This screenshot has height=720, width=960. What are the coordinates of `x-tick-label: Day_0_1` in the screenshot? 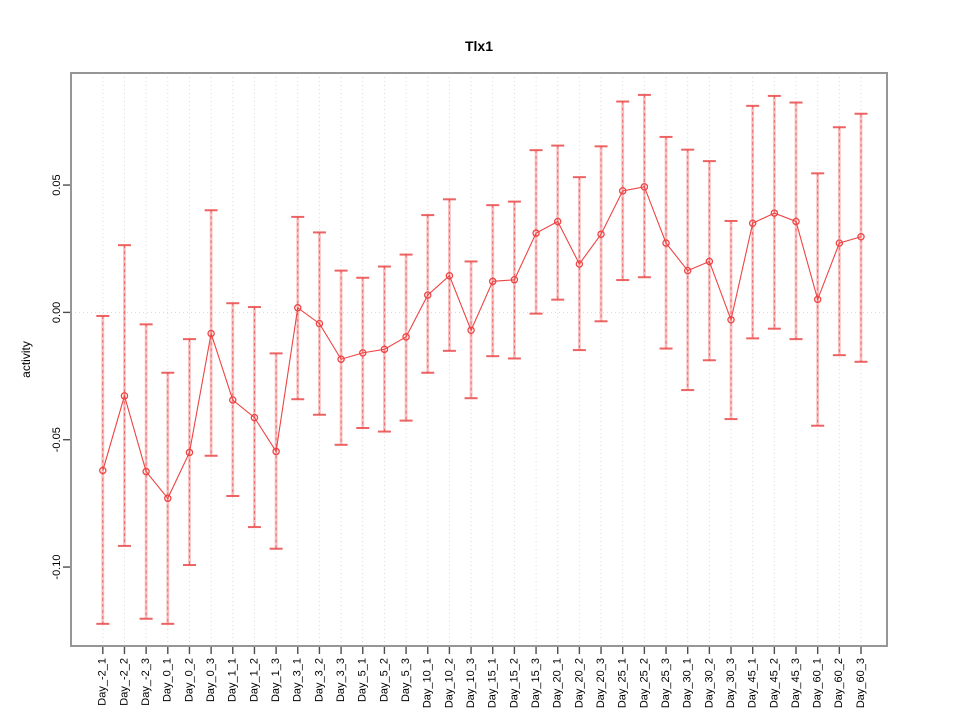 It's located at (168, 680).